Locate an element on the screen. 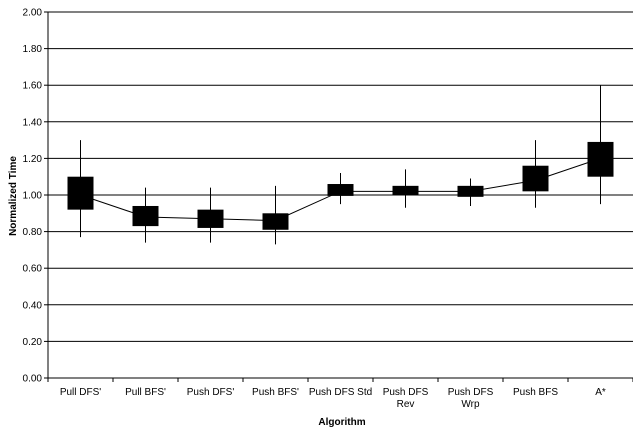 This screenshot has height=428, width=633. x-tick-label: Push DFS Std is located at coordinates (340, 392).